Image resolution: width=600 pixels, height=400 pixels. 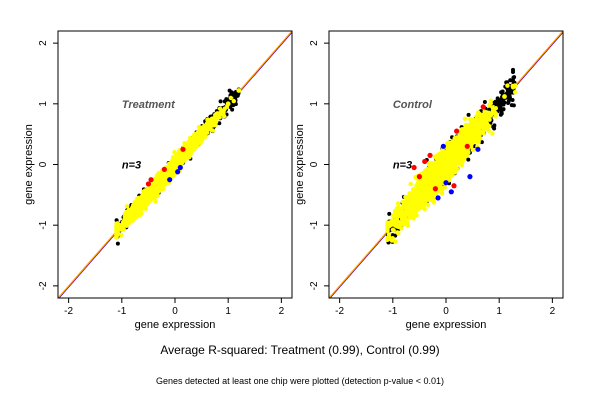 I want to click on x-tick-label: 1, so click(x=228, y=311).